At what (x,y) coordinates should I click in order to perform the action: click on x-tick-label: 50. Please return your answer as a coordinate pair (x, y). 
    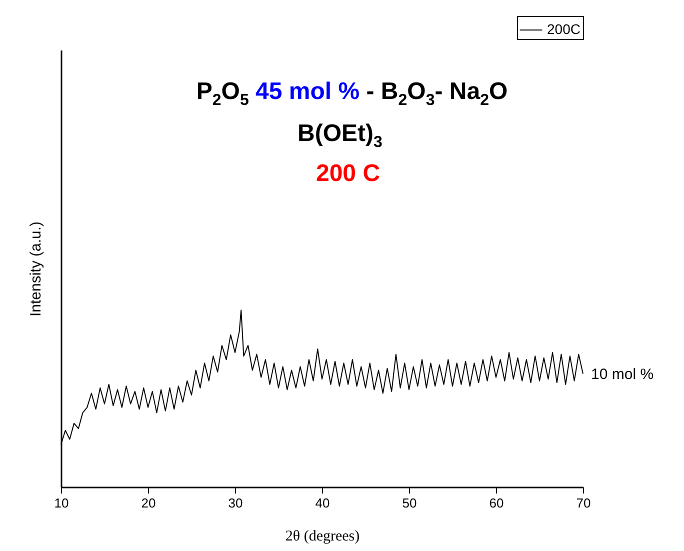
    Looking at the image, I should click on (409, 503).